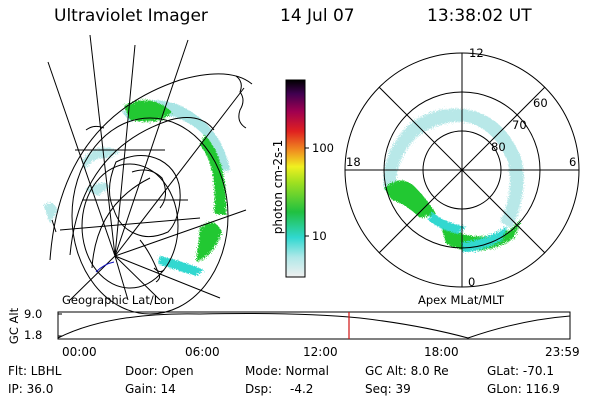 The height and width of the screenshot is (400, 600). I want to click on colorbar-label: photon cm-2s-1, so click(278, 187).